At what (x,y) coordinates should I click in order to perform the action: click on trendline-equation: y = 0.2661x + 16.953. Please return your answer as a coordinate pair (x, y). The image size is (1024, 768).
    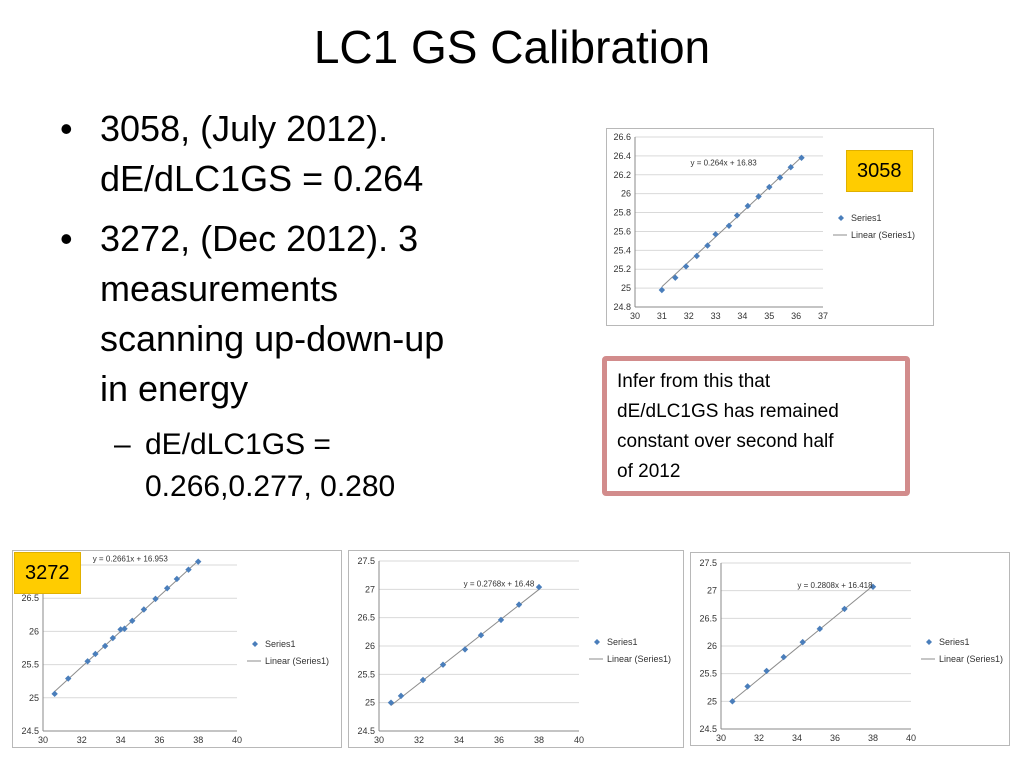
    Looking at the image, I should click on (131, 559).